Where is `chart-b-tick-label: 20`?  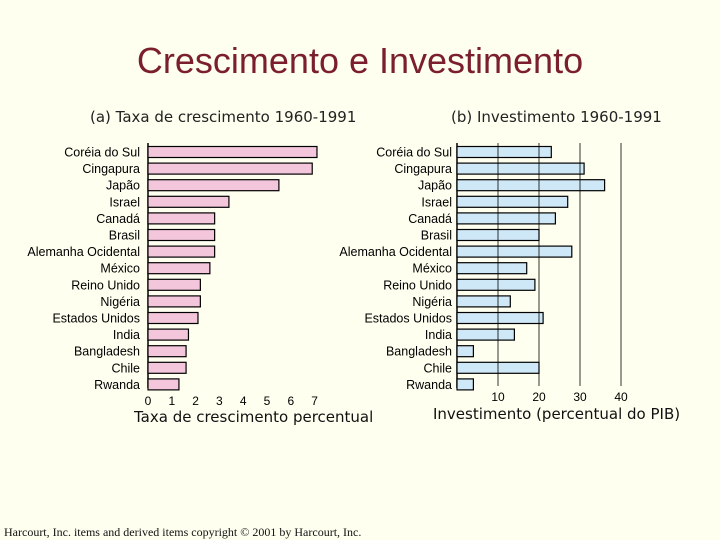 chart-b-tick-label: 20 is located at coordinates (539, 397).